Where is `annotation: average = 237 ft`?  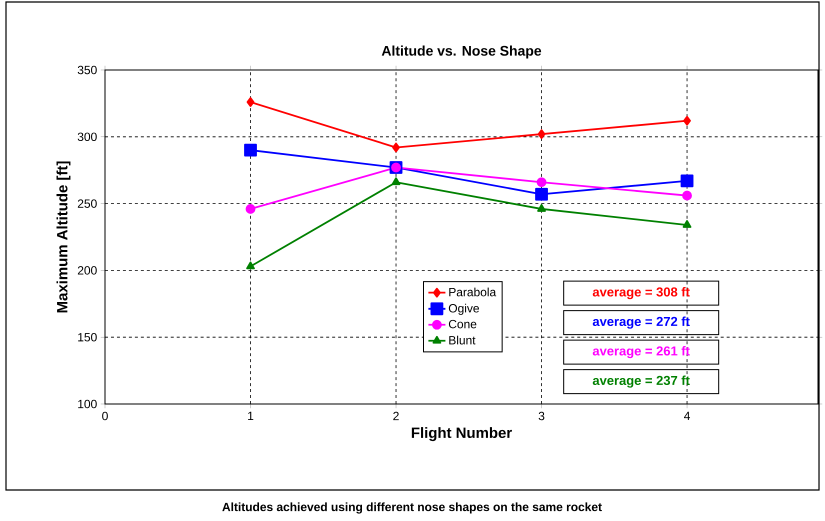
annotation: average = 237 ft is located at coordinates (641, 382).